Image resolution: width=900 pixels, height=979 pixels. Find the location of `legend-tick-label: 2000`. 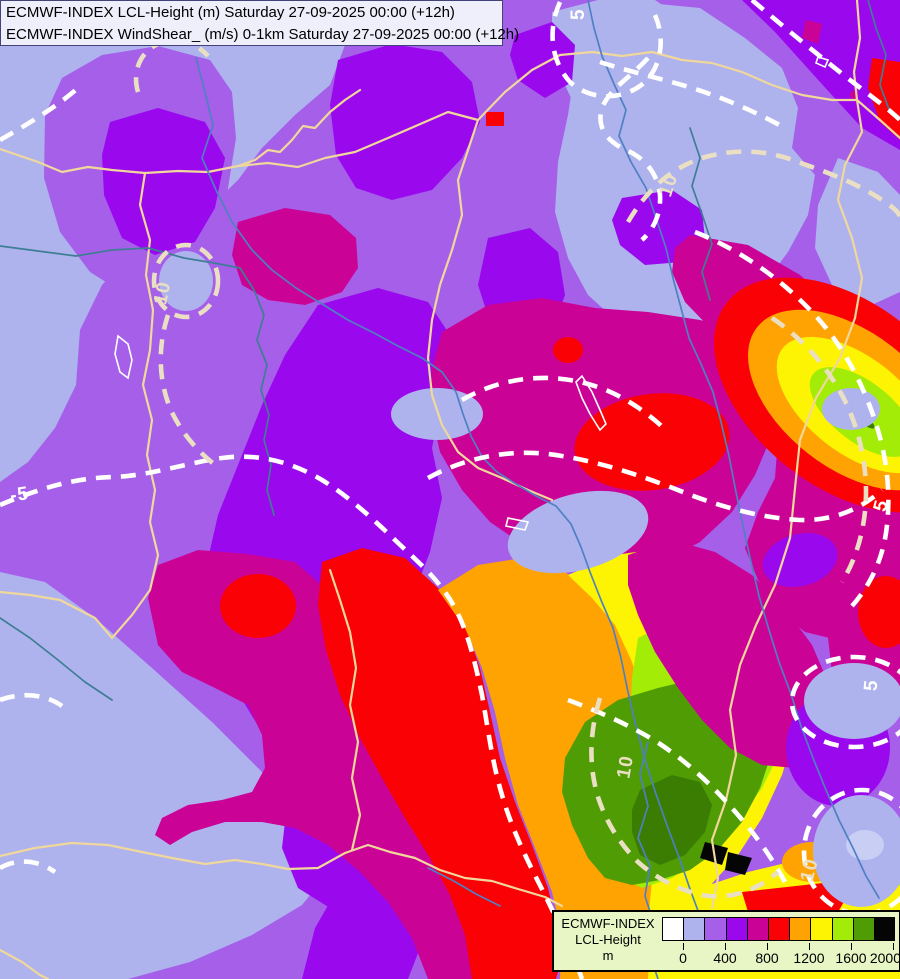

legend-tick-label: 2000 is located at coordinates (884, 958).